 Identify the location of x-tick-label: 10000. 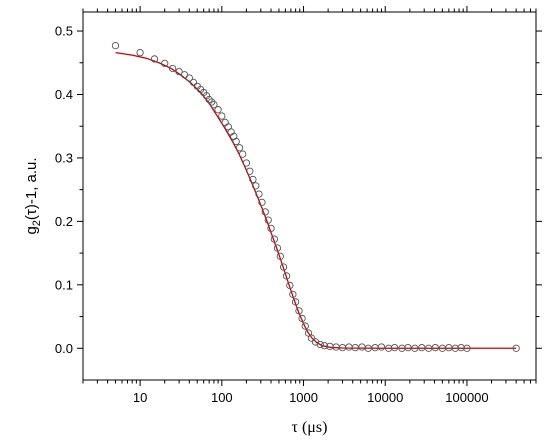
(385, 397).